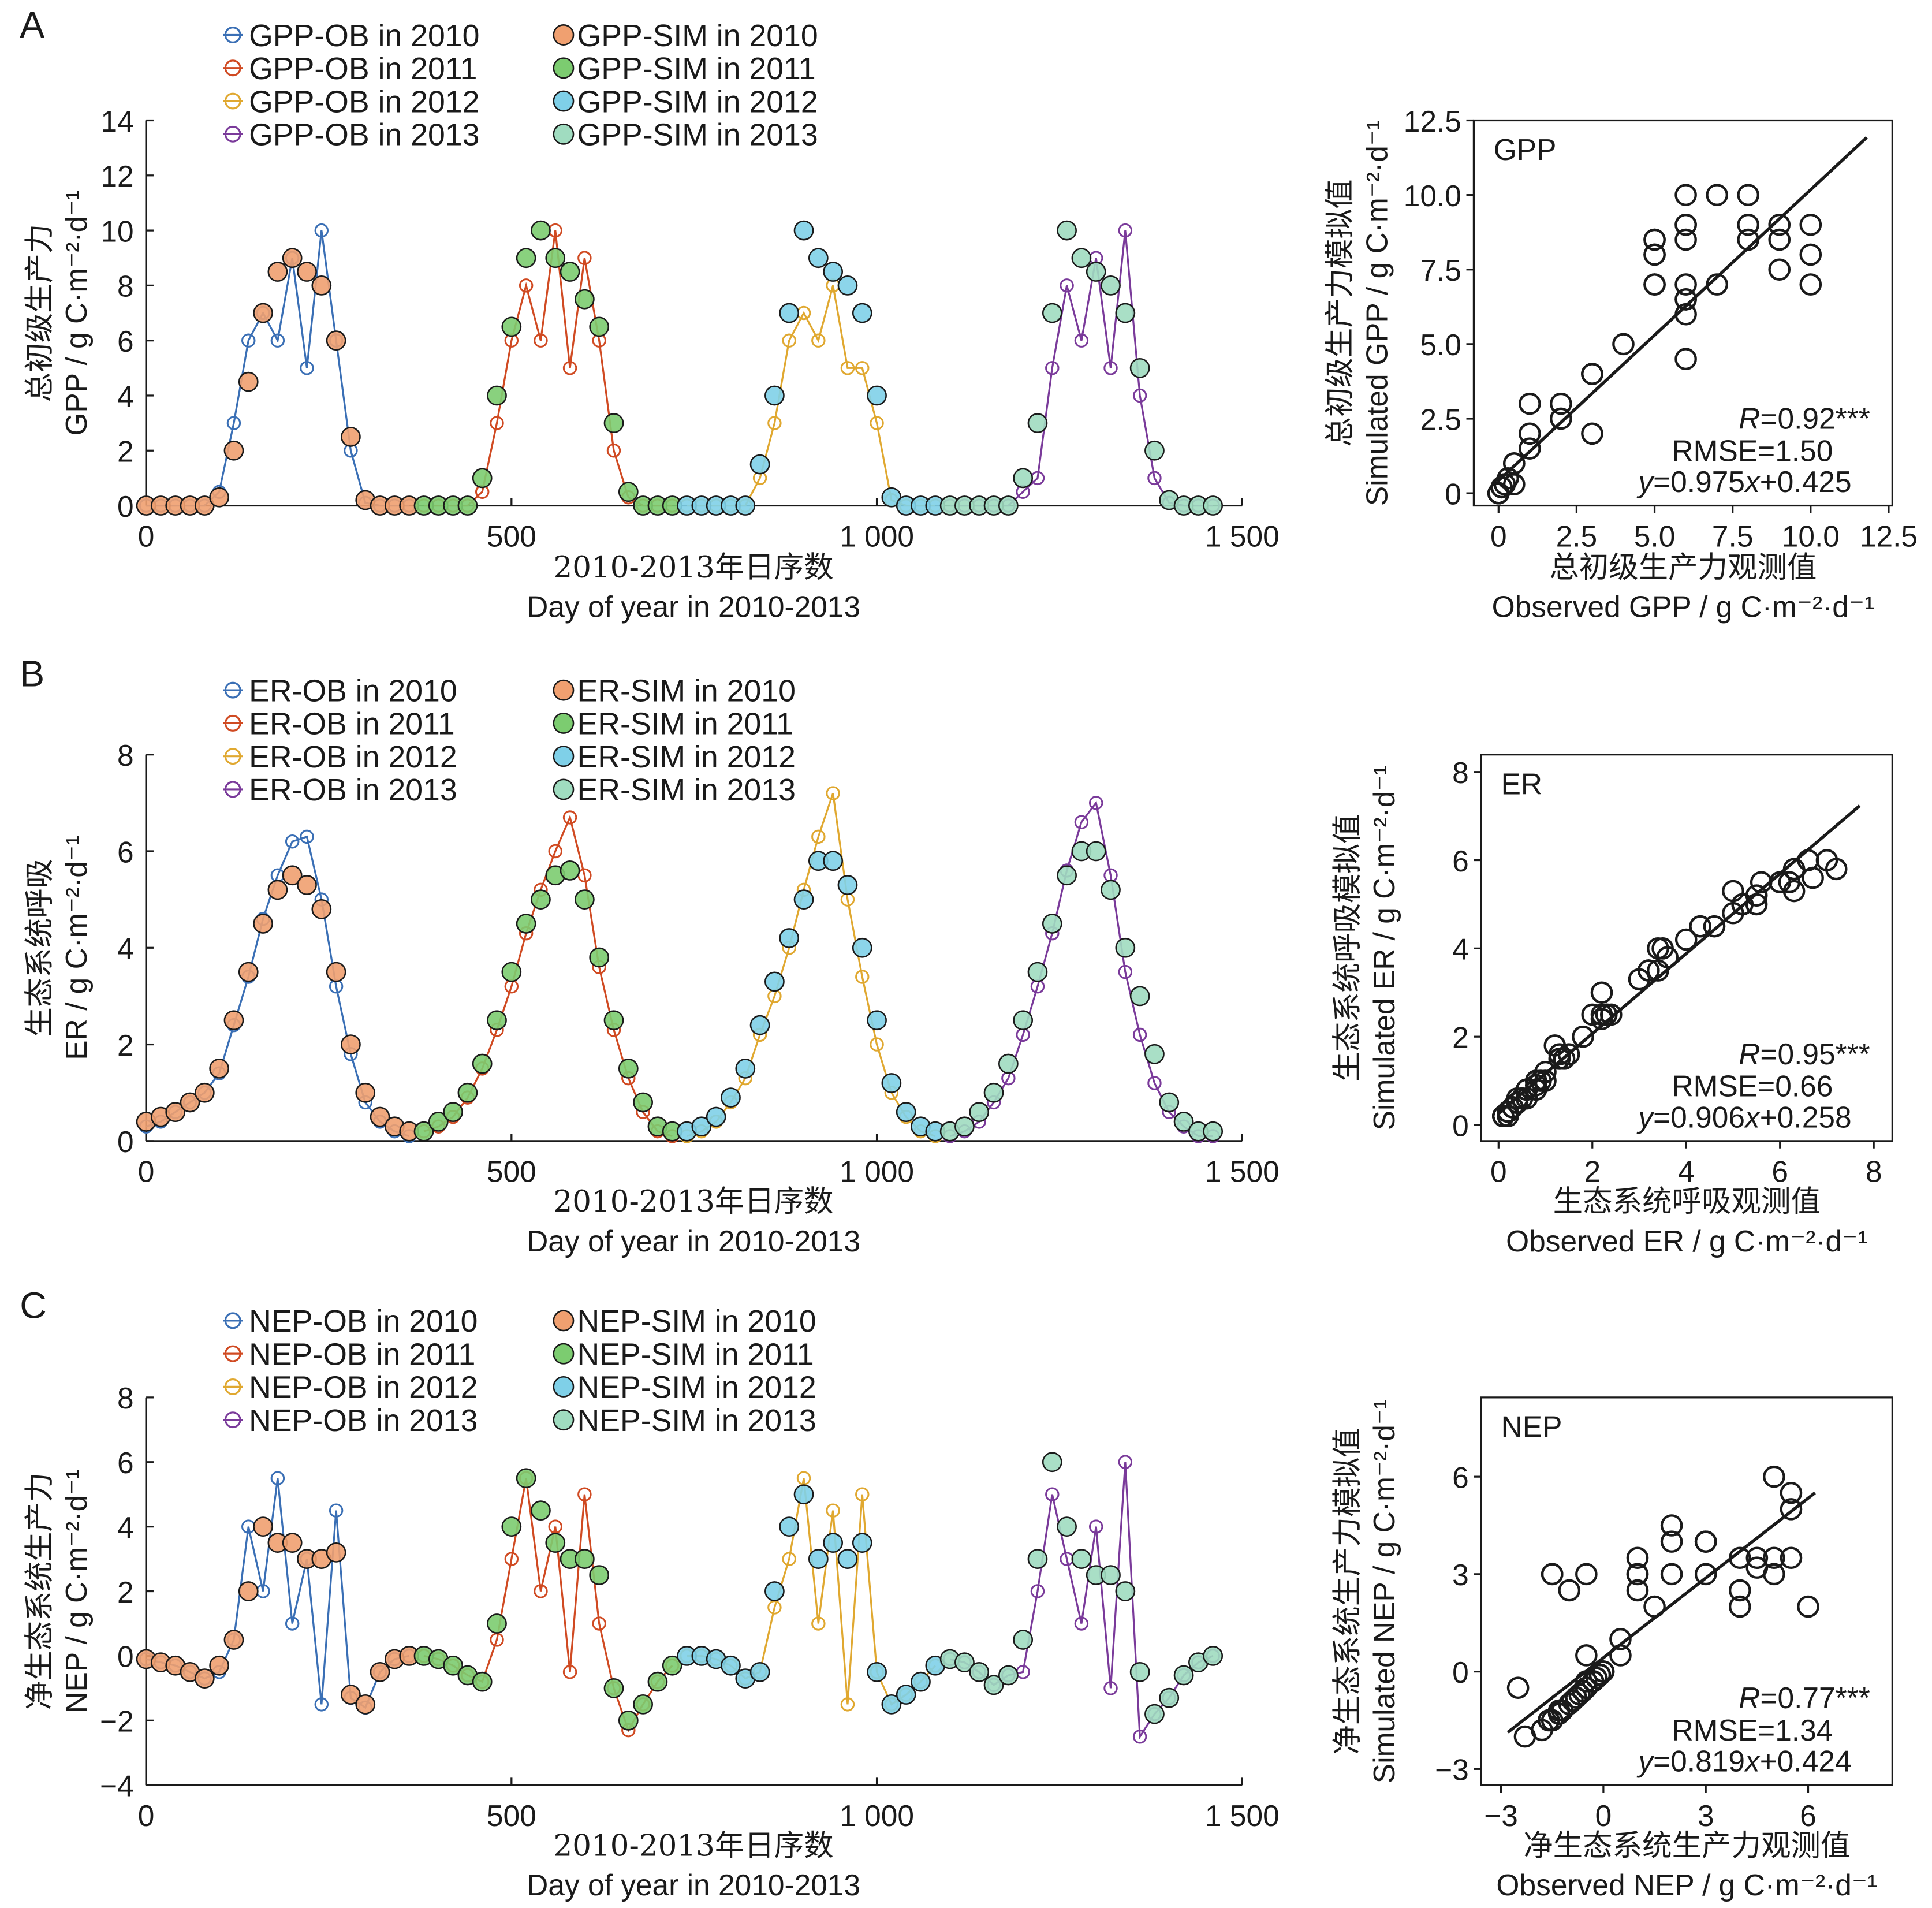 This screenshot has width=1932, height=1908. I want to click on legend-label: ER-SIM in 2013, so click(686, 790).